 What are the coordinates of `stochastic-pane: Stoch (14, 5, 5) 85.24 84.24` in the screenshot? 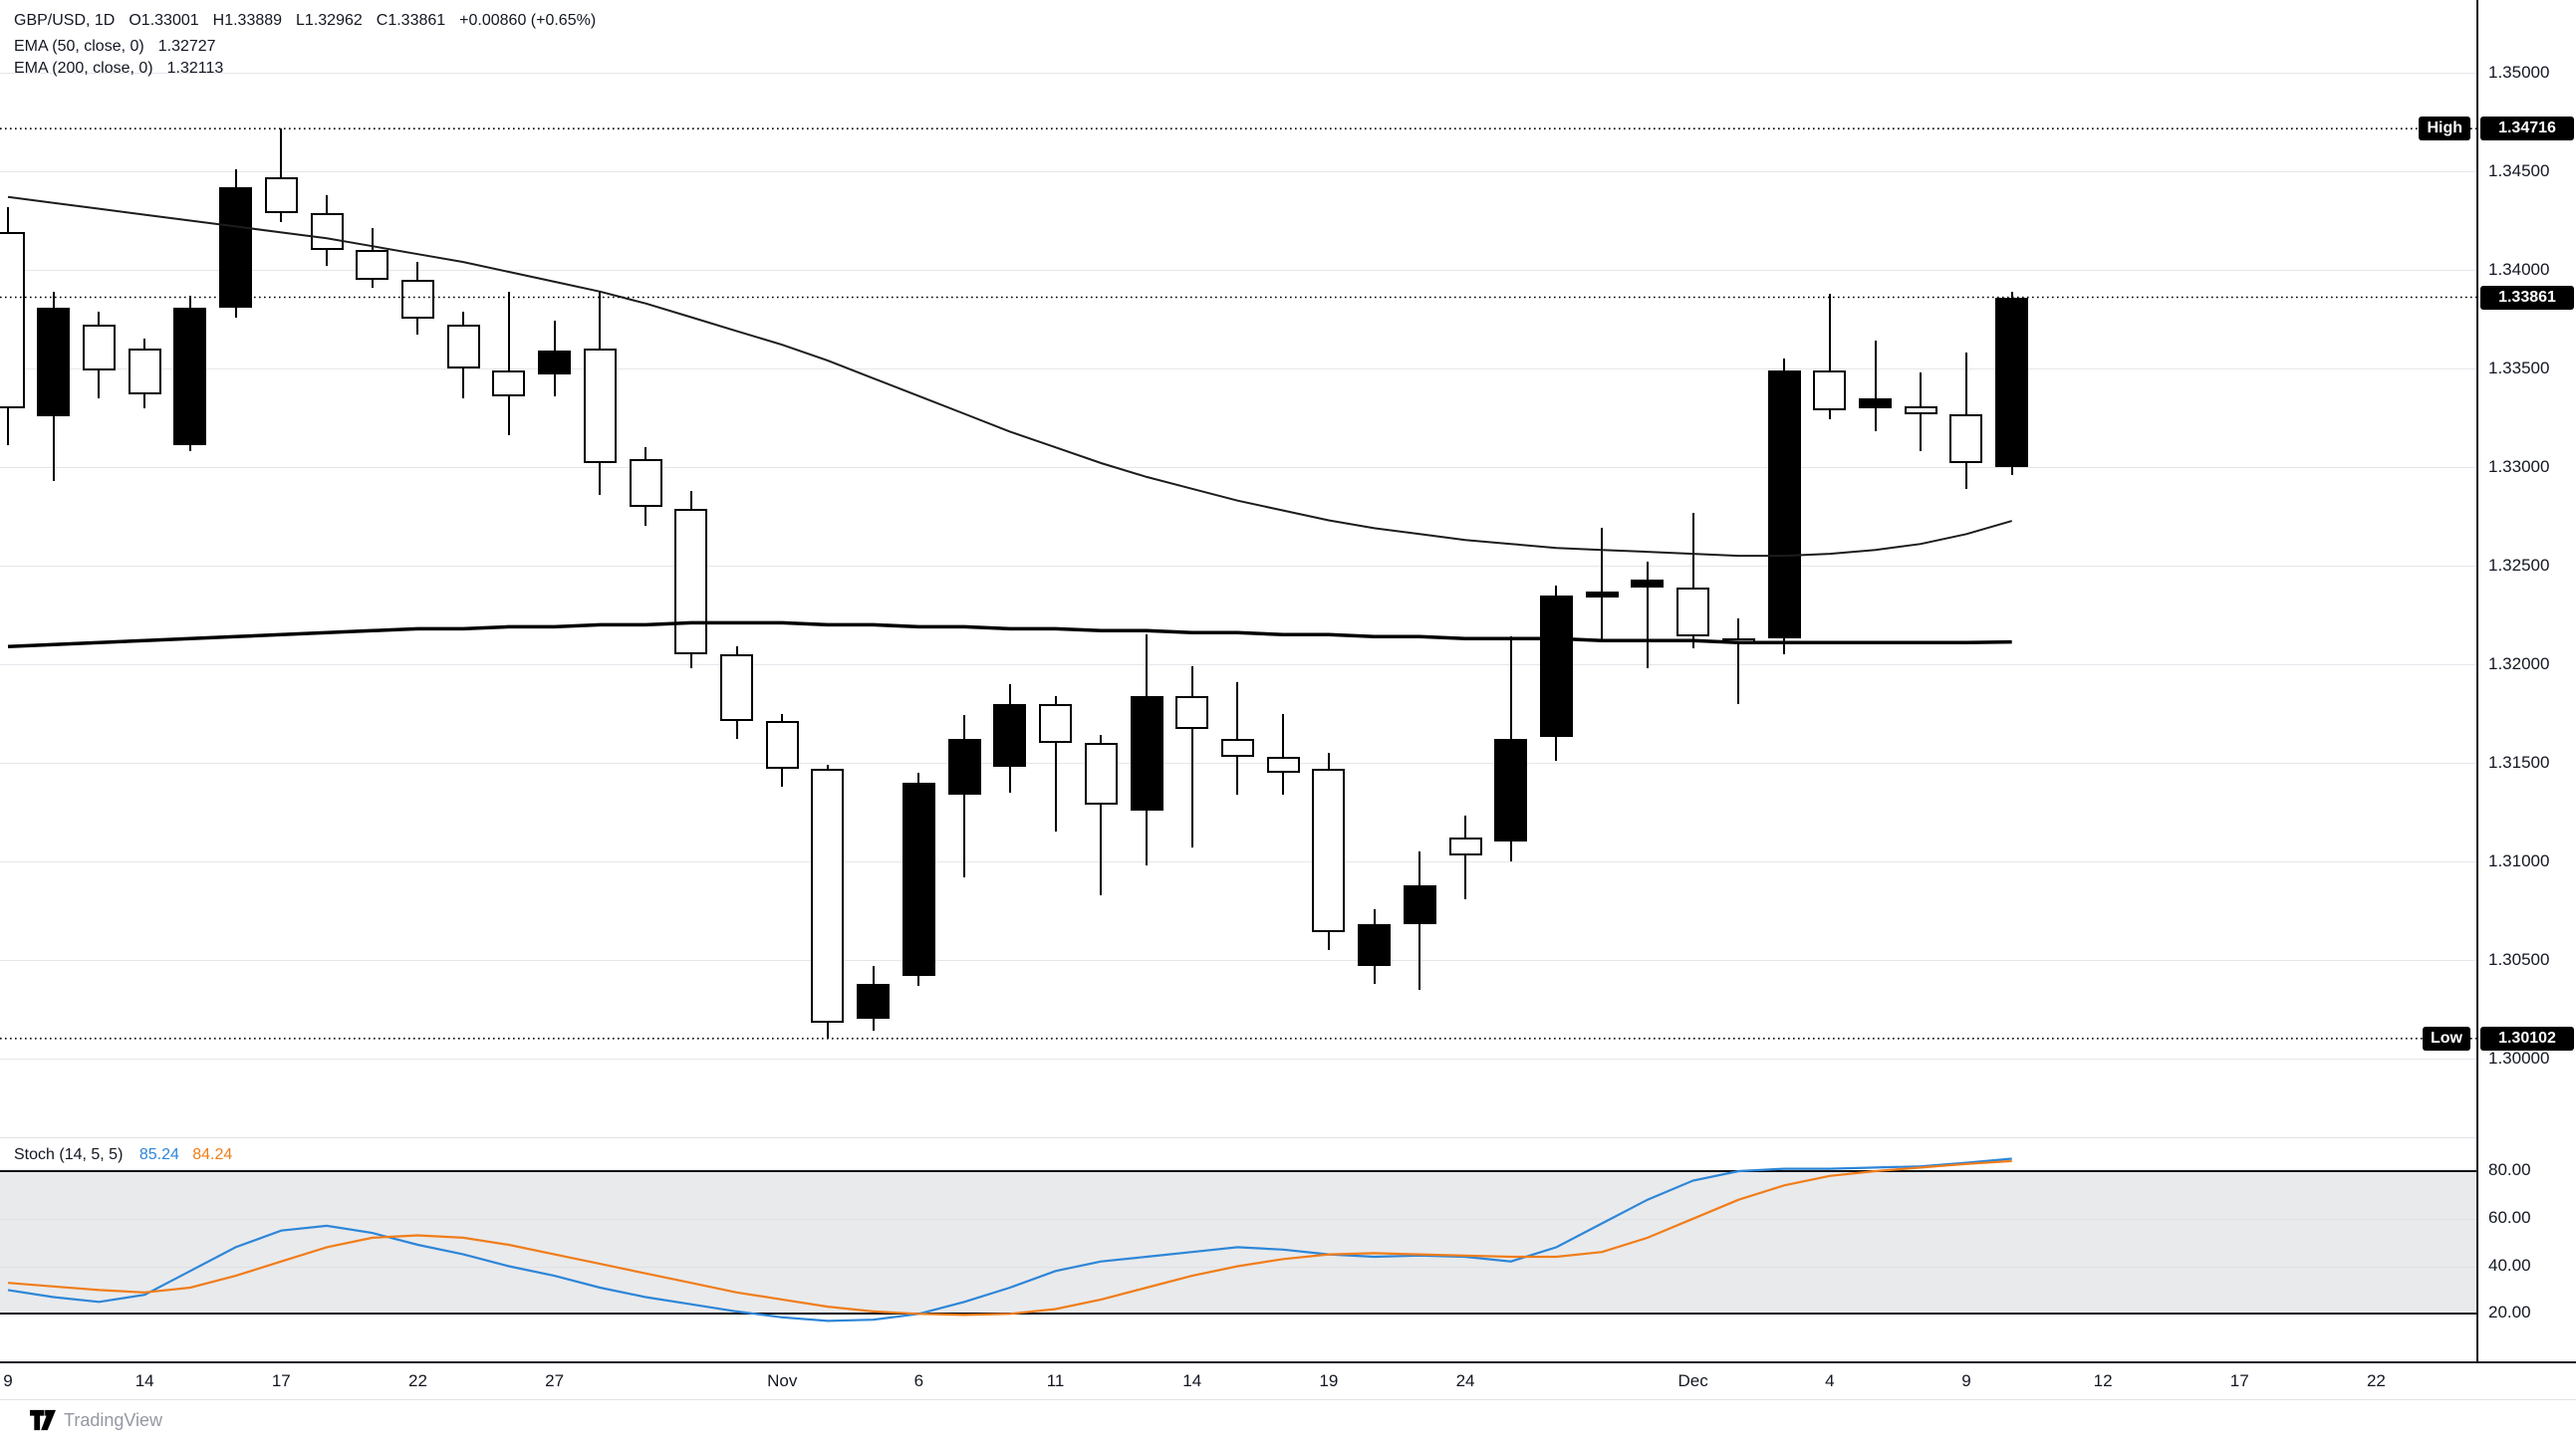 It's located at (1238, 1249).